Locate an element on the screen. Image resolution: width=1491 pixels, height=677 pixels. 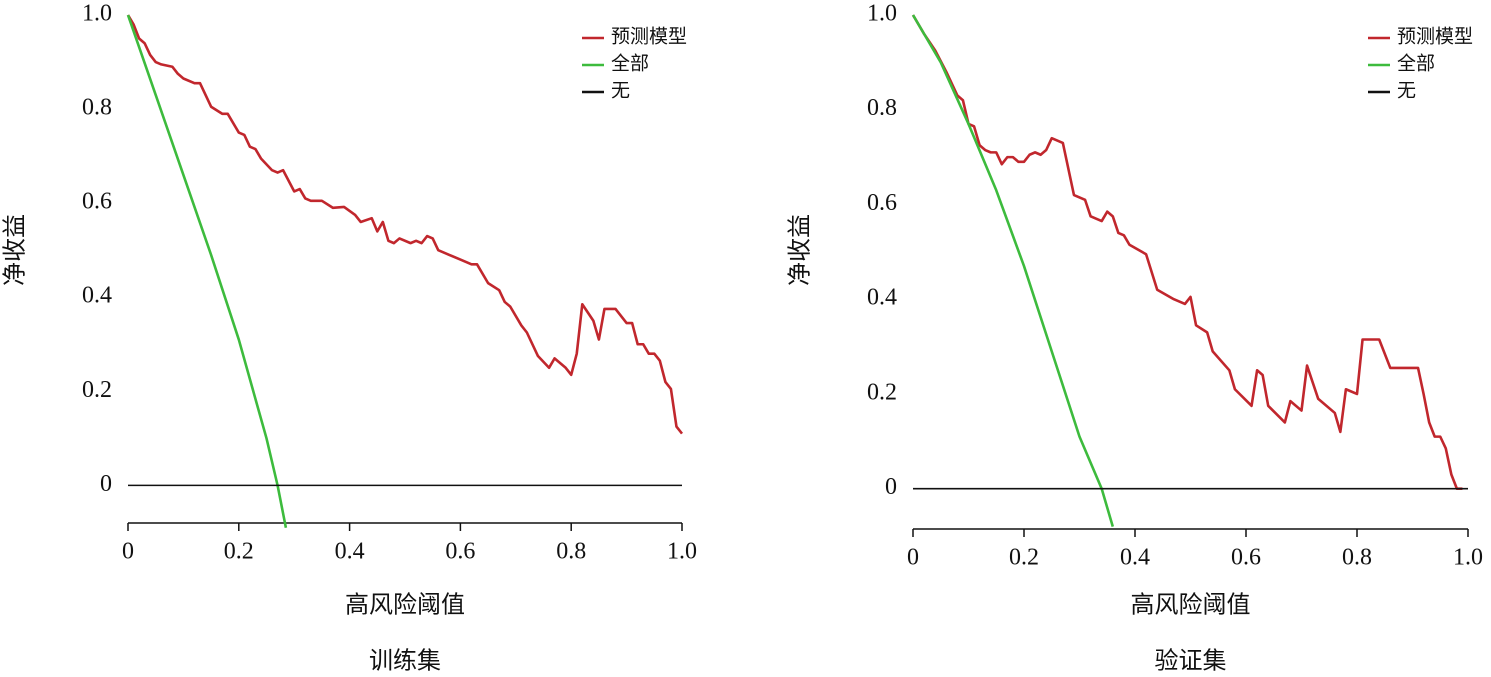
chart-title: 训练集 is located at coordinates (405, 661).